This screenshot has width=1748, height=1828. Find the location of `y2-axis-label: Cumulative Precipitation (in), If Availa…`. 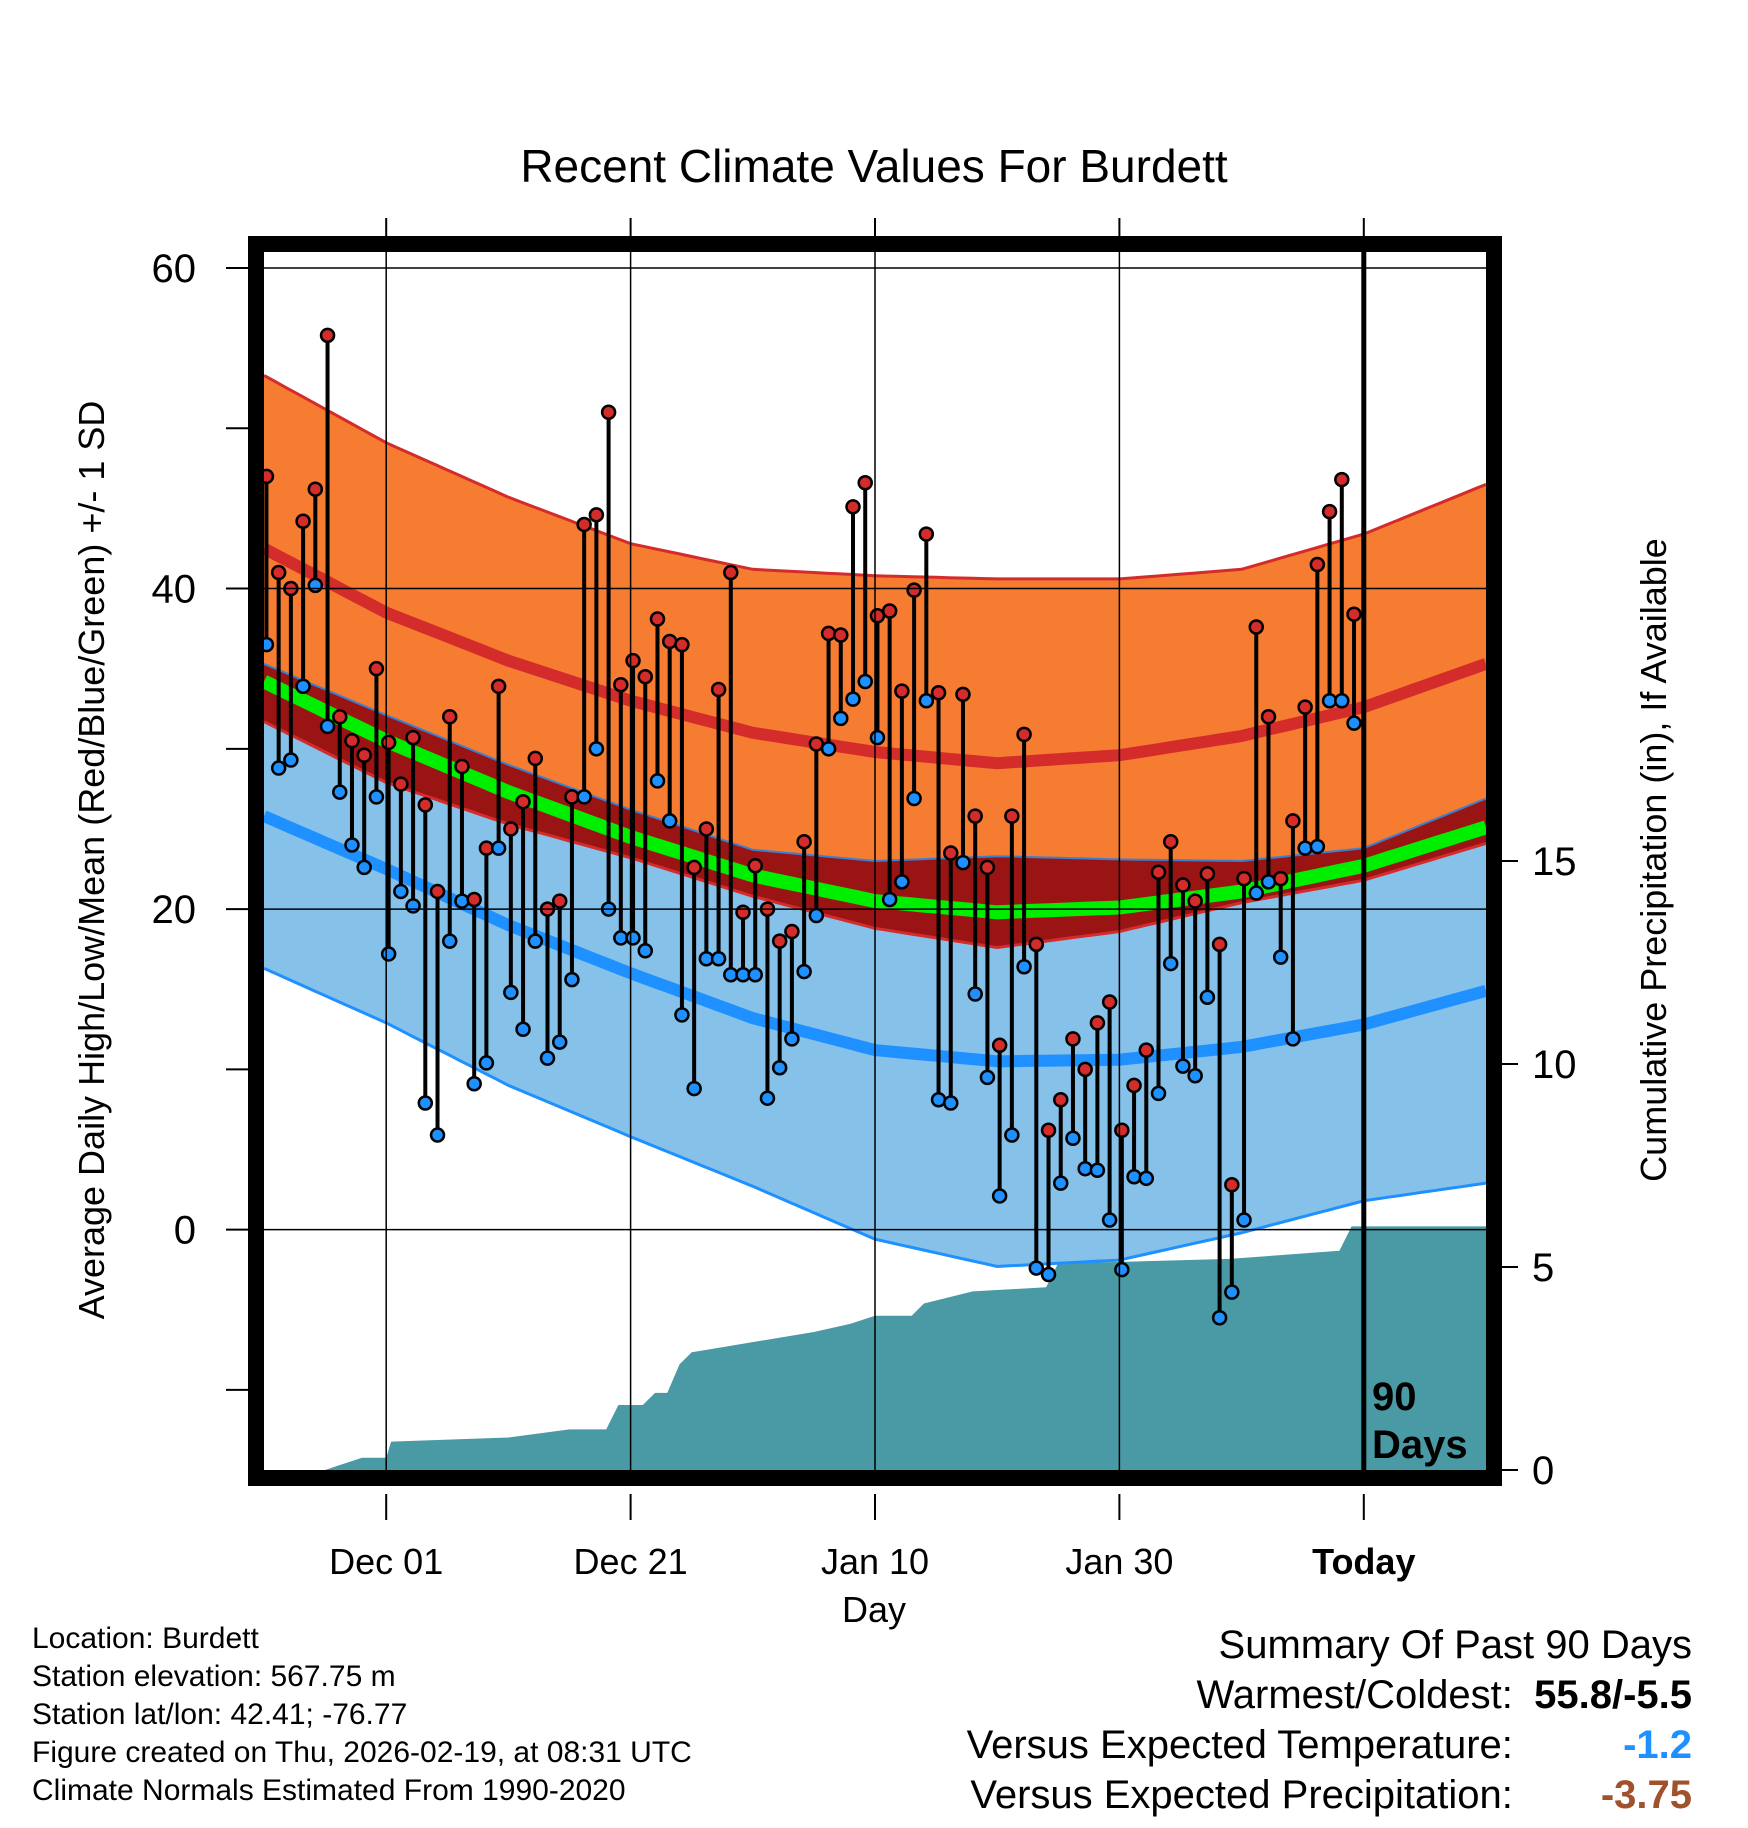

y2-axis-label: Cumulative Precipitation (in), If Availa… is located at coordinates (1653, 860).